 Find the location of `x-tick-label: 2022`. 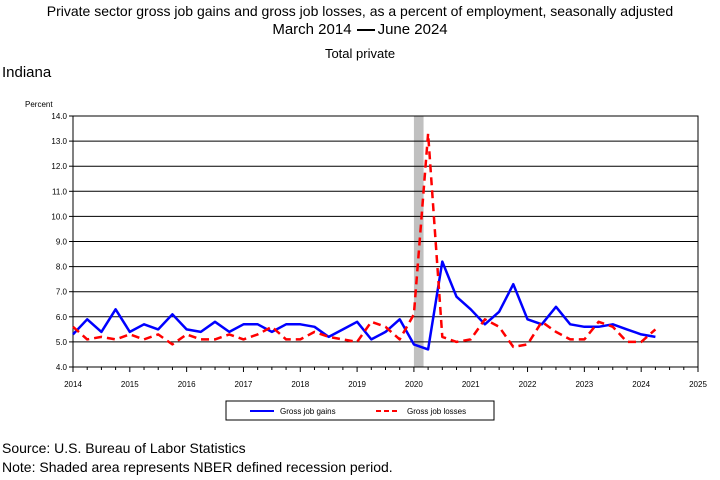

x-tick-label: 2022 is located at coordinates (528, 384).